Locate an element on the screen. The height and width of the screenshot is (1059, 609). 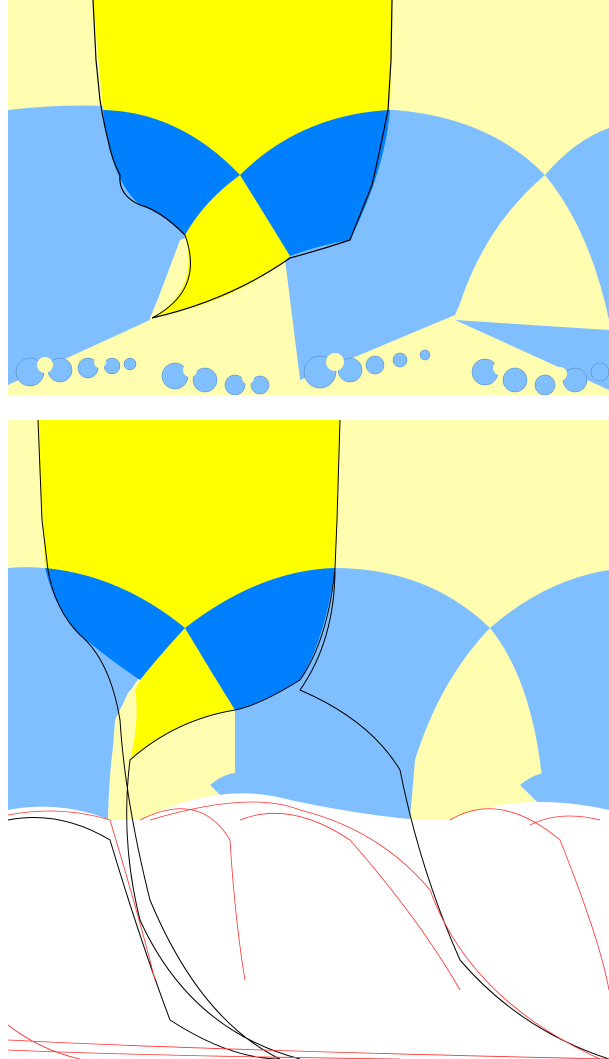
bottom-scallops-yellow is located at coordinates (302, 368).